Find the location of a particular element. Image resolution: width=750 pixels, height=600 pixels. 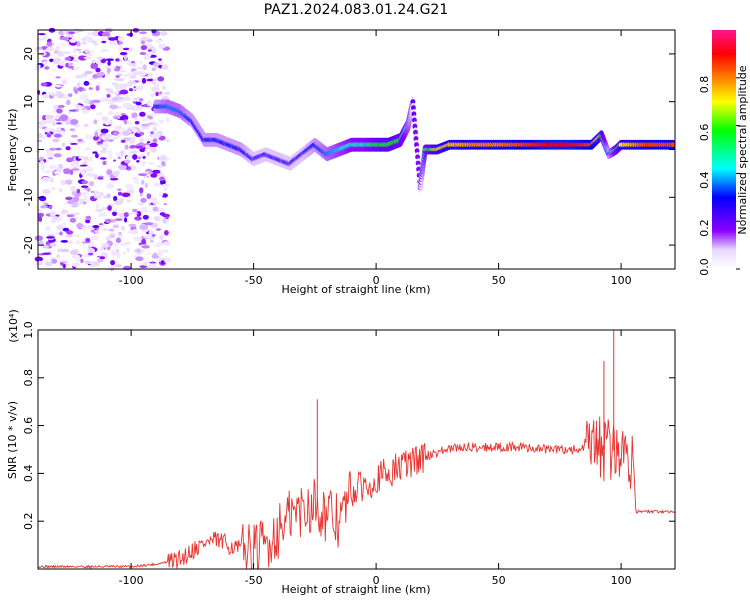

snr-scale-note: (x10⁴) is located at coordinates (13, 326).